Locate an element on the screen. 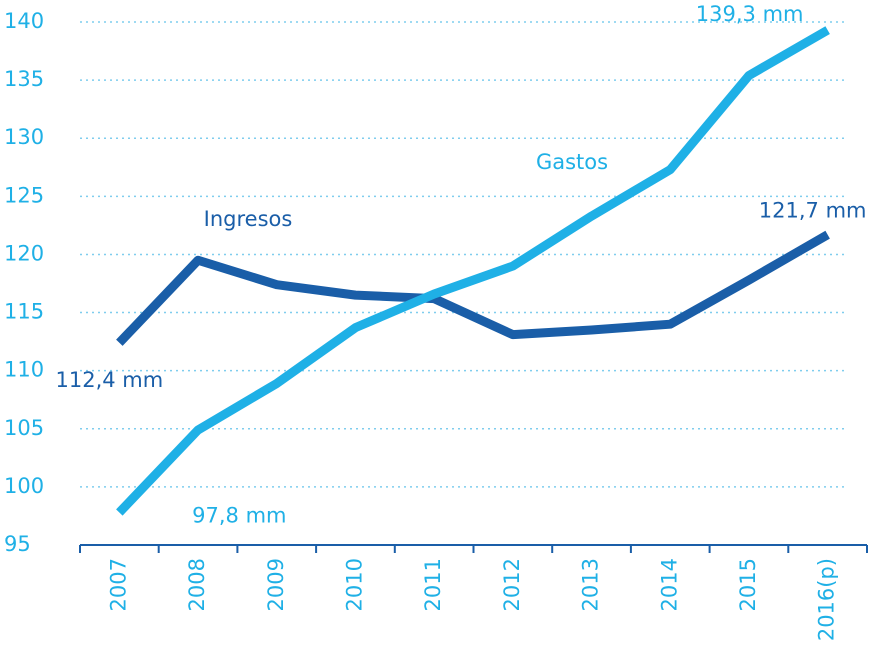 The image size is (870, 647). series-label: Ingresos is located at coordinates (248, 219).